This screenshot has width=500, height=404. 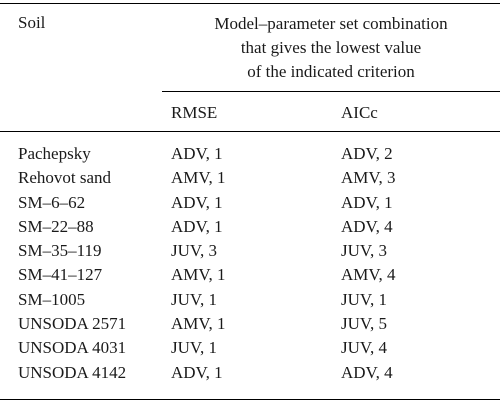 What do you see at coordinates (72, 324) in the screenshot?
I see `soil-cell: UNSODA 2571` at bounding box center [72, 324].